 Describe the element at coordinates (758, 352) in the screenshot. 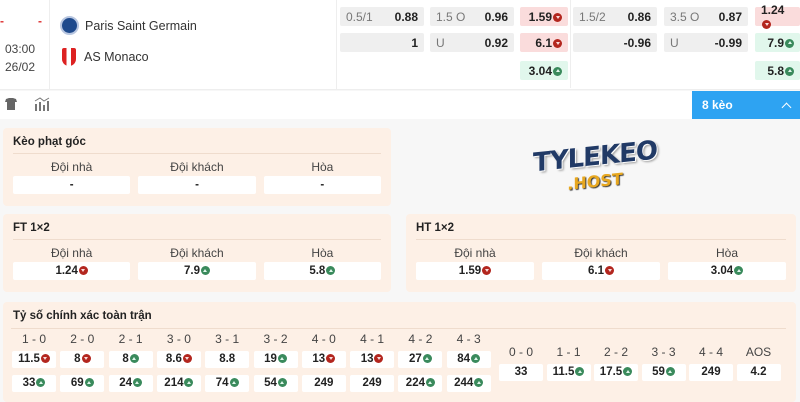

I see `score-label: AOS` at that location.